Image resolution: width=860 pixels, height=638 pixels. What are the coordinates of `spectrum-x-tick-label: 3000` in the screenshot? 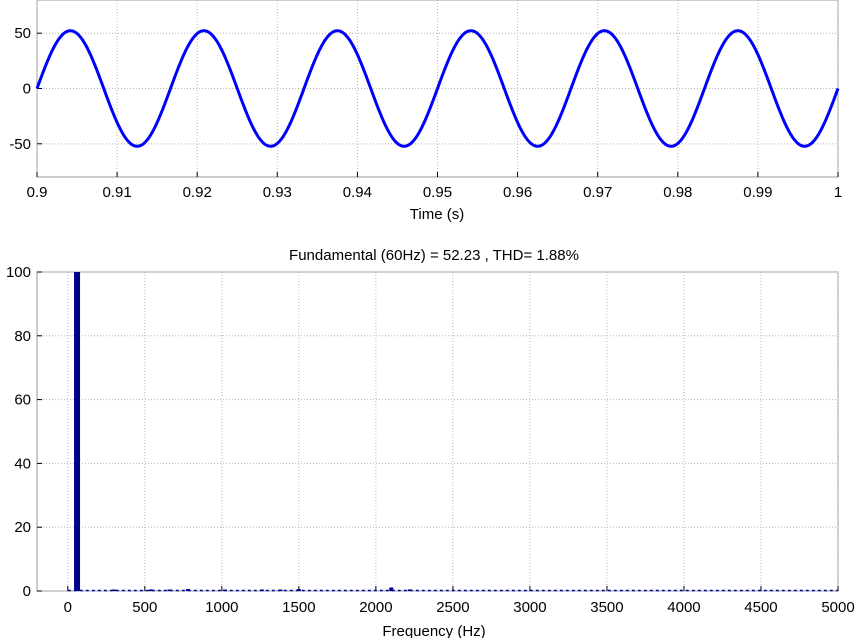 It's located at (529, 607).